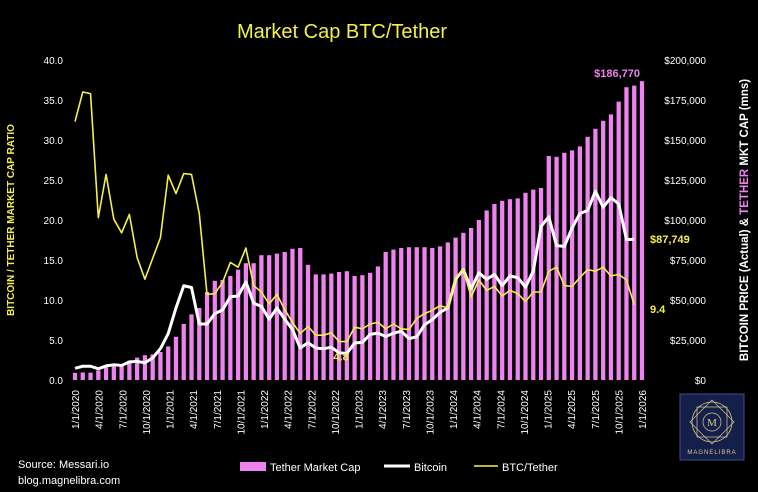  Describe the element at coordinates (454, 409) in the screenshot. I see `x-tick-label: 1/1/2024` at that location.